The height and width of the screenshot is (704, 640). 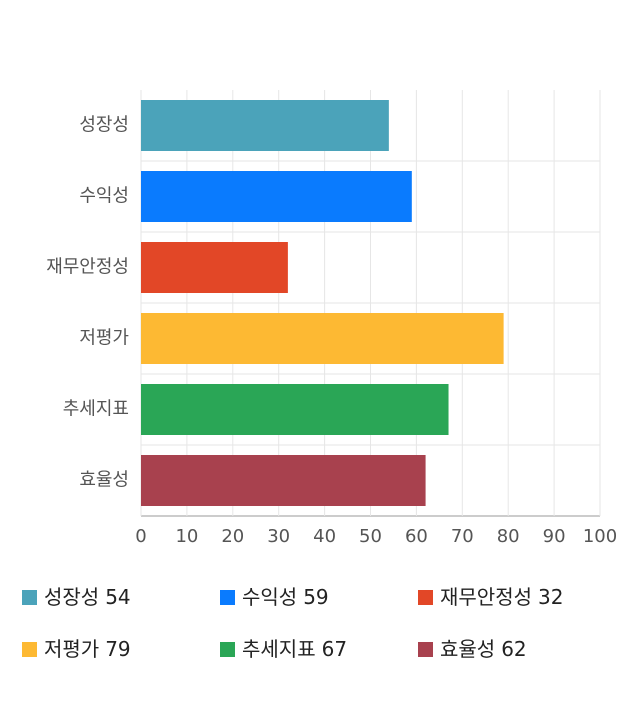 I want to click on x-tick-label: 90, so click(x=554, y=536).